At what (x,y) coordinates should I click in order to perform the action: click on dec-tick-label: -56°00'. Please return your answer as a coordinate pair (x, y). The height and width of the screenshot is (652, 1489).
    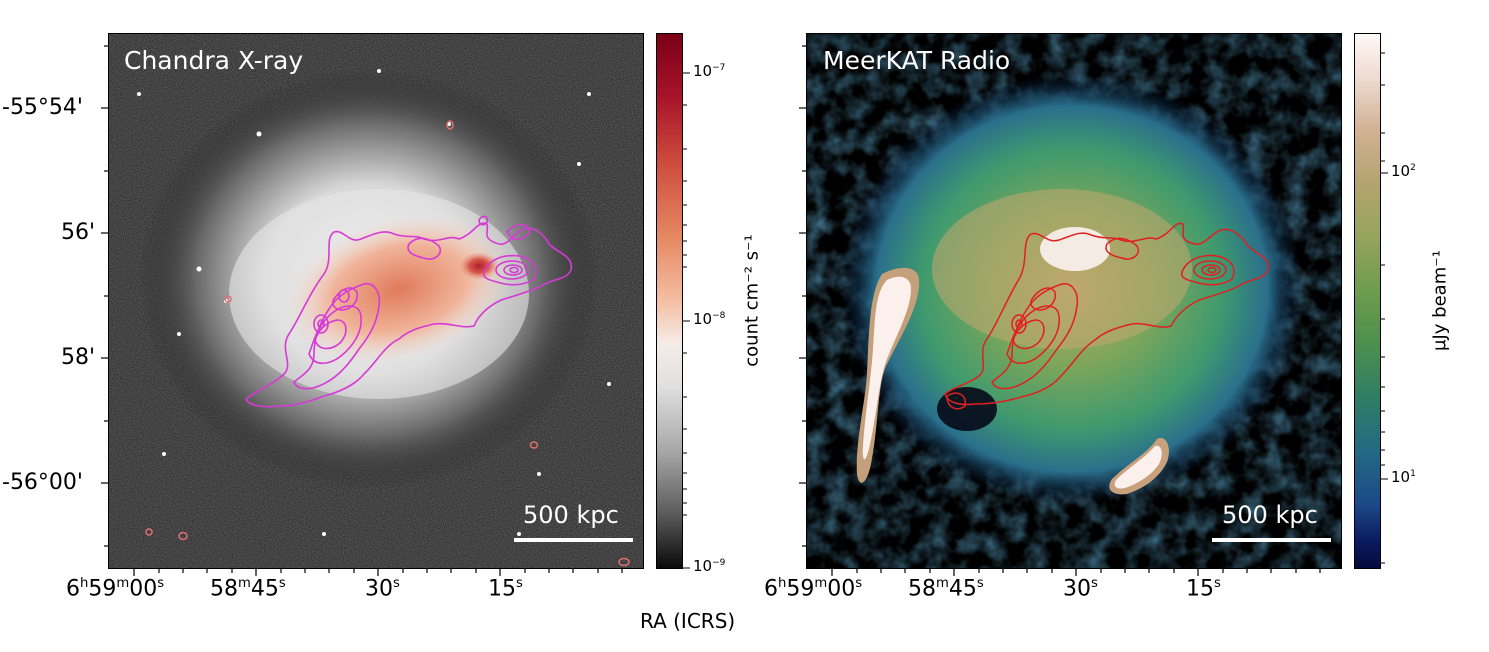
    Looking at the image, I should click on (42, 482).